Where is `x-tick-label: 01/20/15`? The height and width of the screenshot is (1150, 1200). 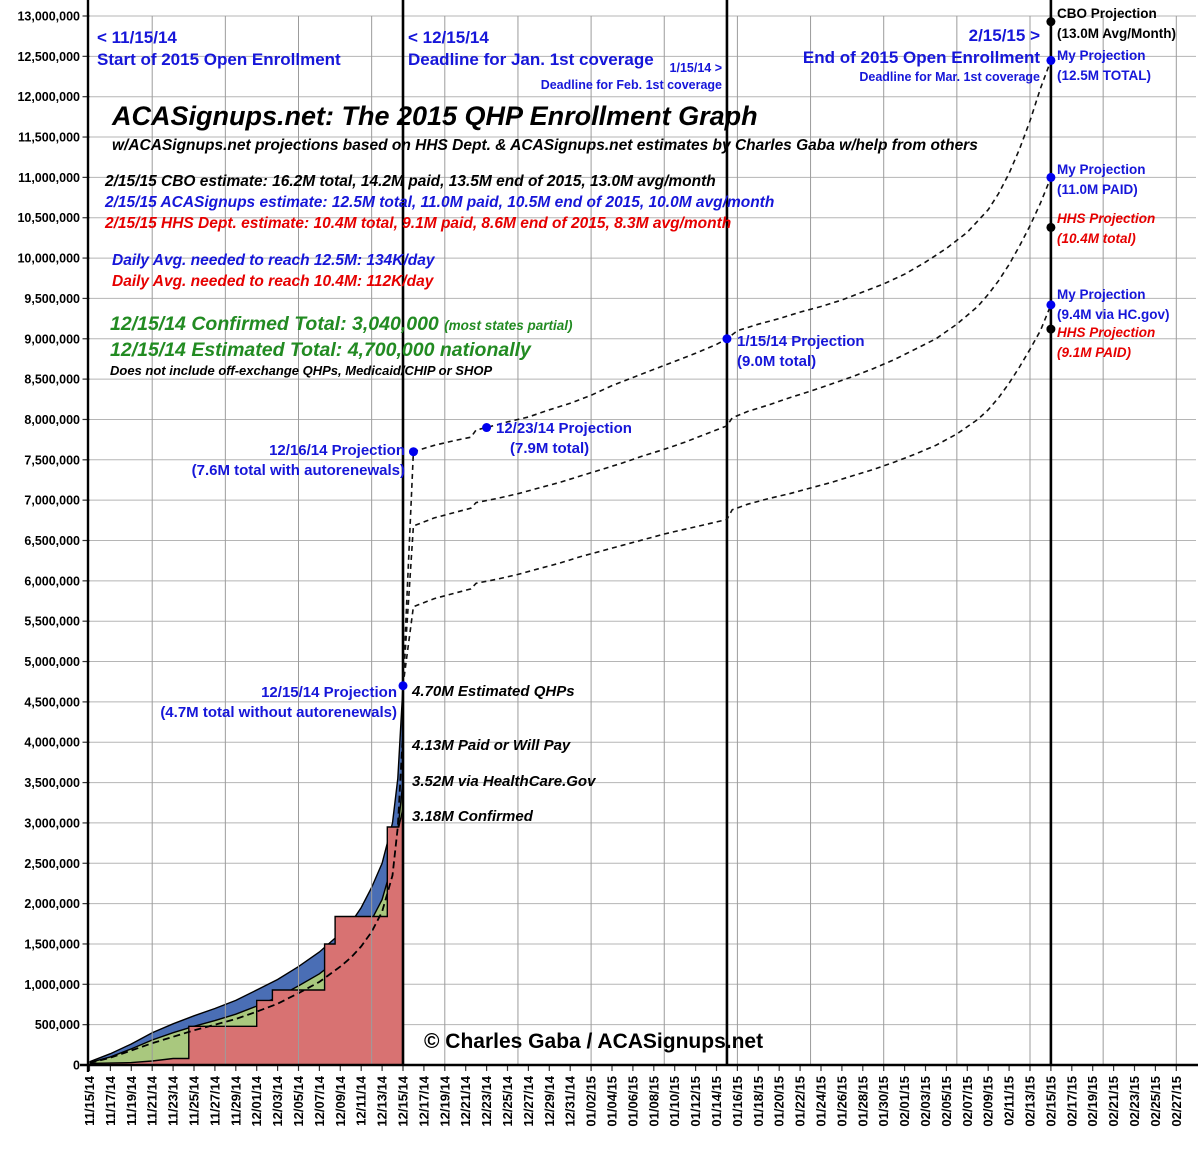 x-tick-label: 01/20/15 is located at coordinates (779, 1101).